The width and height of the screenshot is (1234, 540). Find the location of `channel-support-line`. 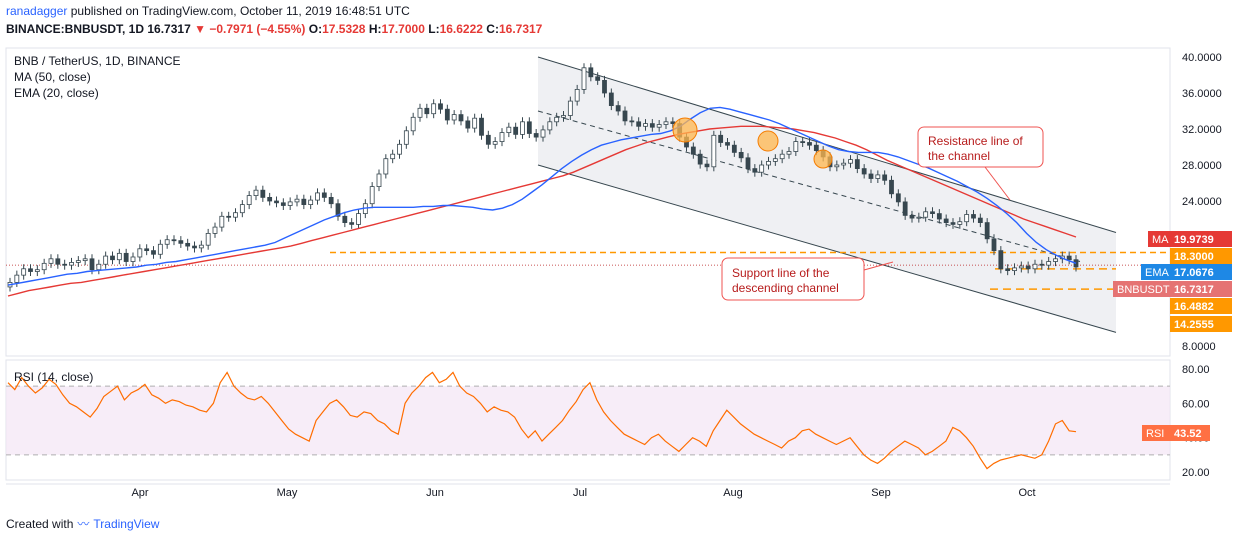

channel-support-line is located at coordinates (827, 248).